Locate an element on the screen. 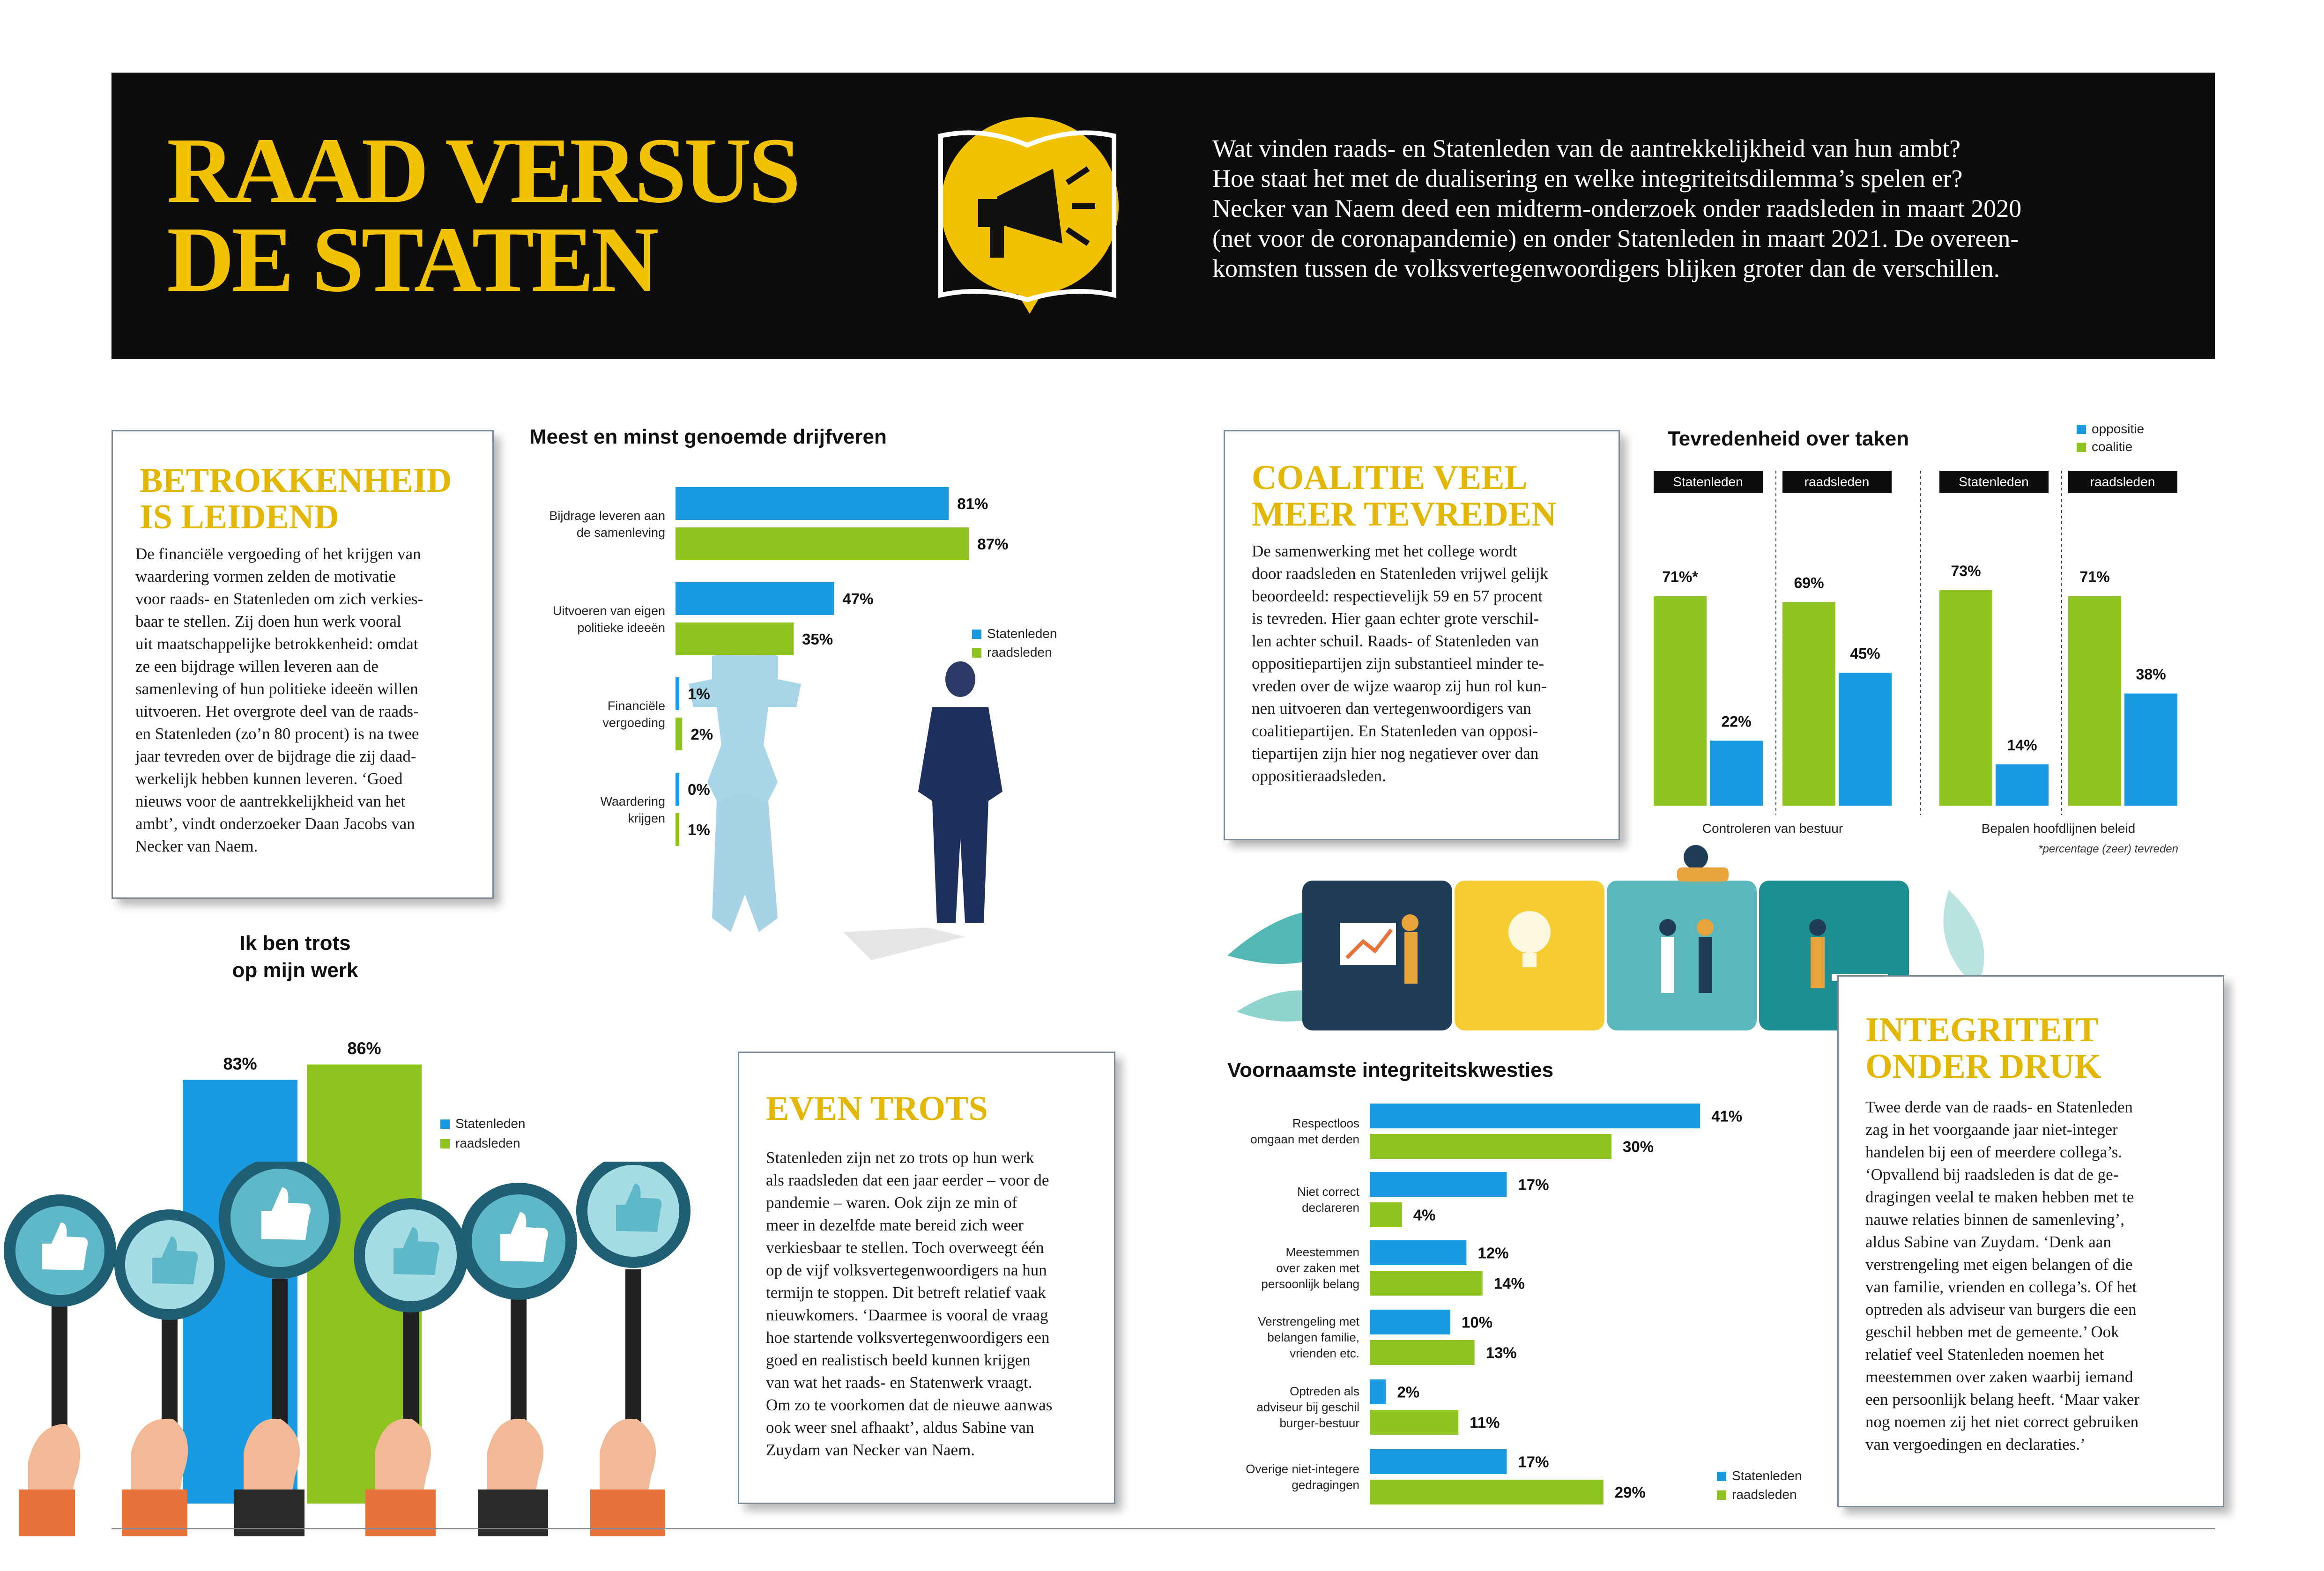  chart-title-drijfveren: Meest en minst genoemde drijfveren is located at coordinates (708, 436).